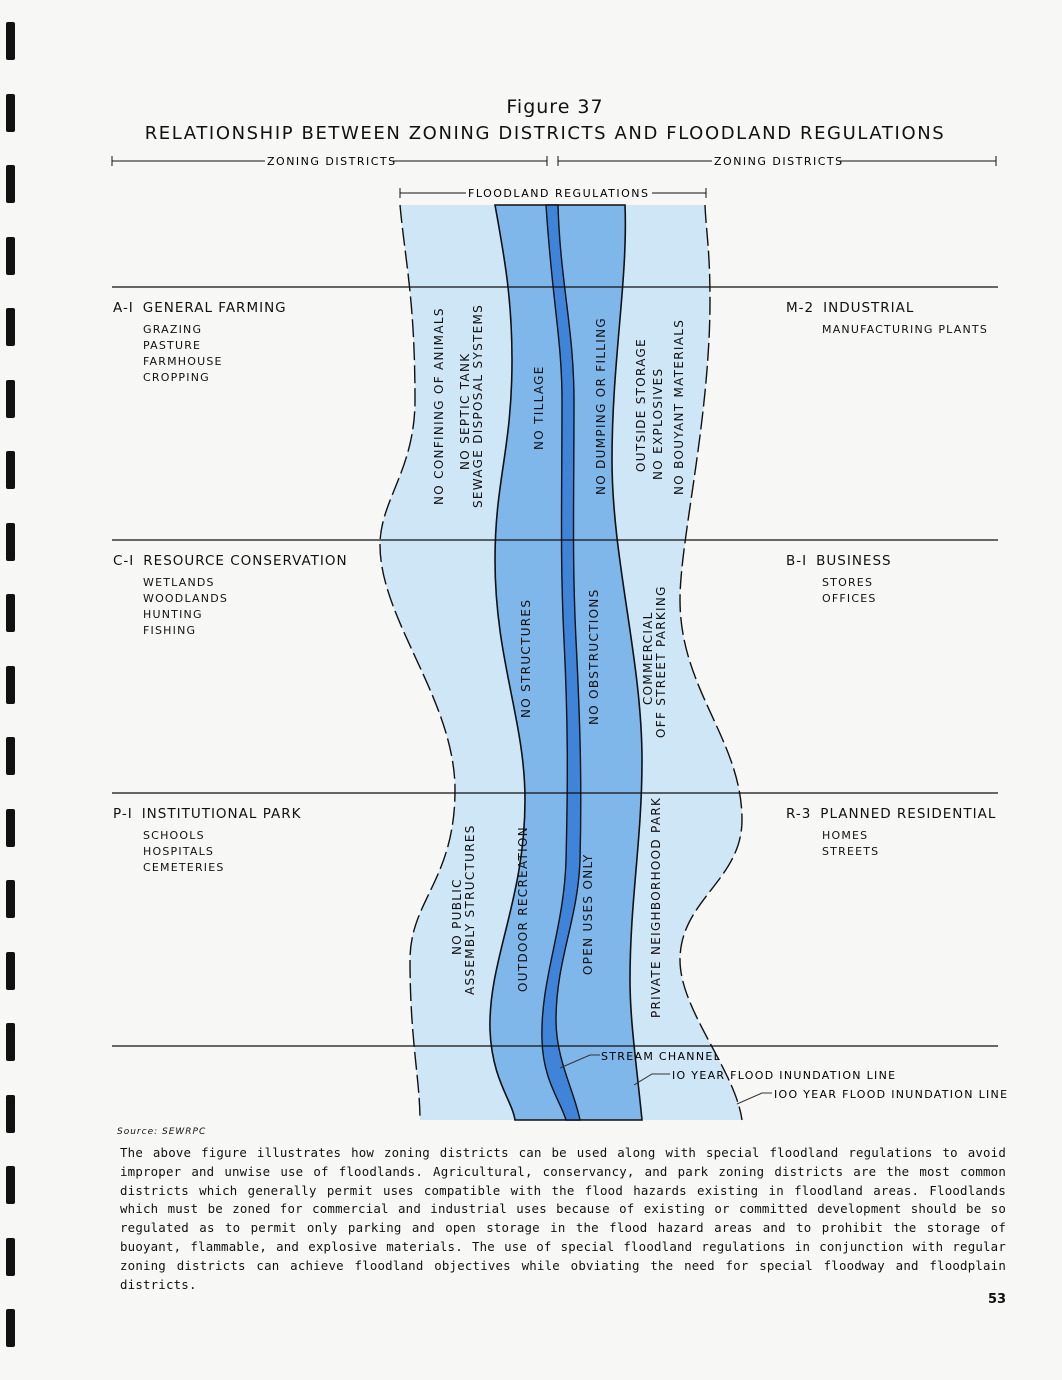  What do you see at coordinates (851, 851) in the screenshot?
I see `district-use: STREETS` at bounding box center [851, 851].